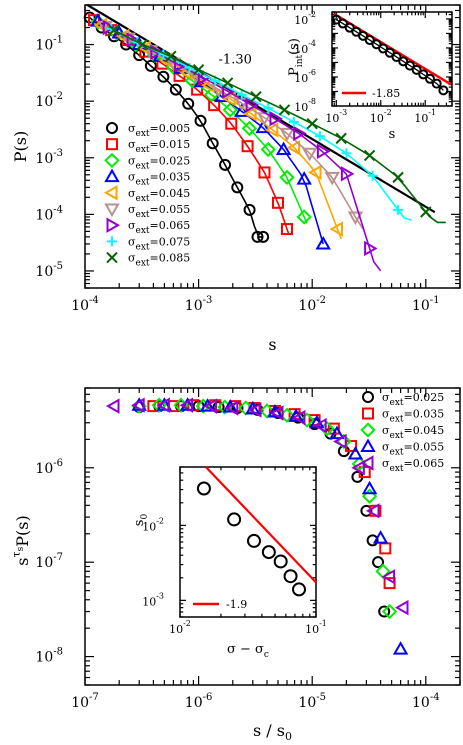 The image size is (463, 745). Describe the element at coordinates (312, 701) in the screenshot. I see `x-tick-label: 10⁻⁵` at that location.